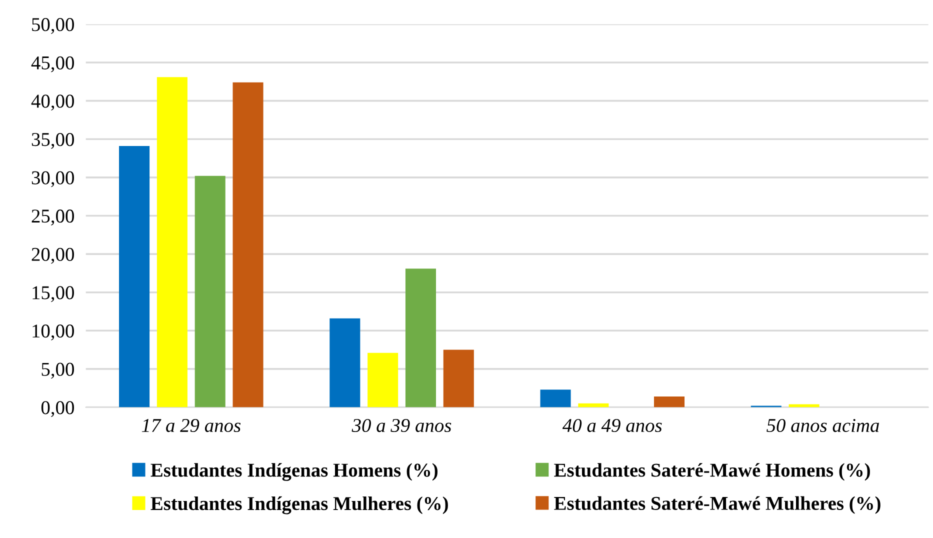 The image size is (933, 538). What do you see at coordinates (58, 370) in the screenshot?
I see `y-tick-label: 5,00` at bounding box center [58, 370].